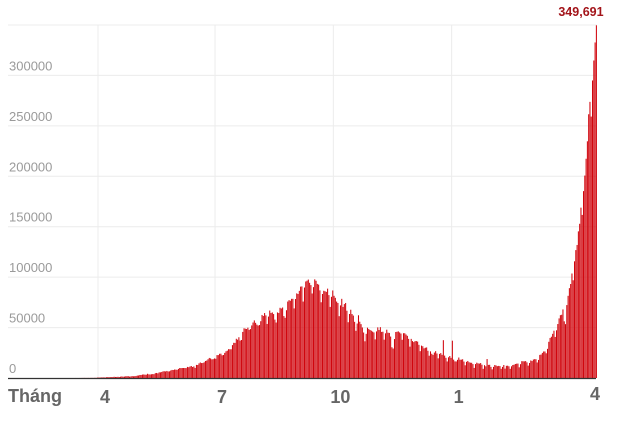  What do you see at coordinates (30, 217) in the screenshot?
I see `y-axis-labels: 0 50000 100000 150000 200000 250000 300000` at bounding box center [30, 217].